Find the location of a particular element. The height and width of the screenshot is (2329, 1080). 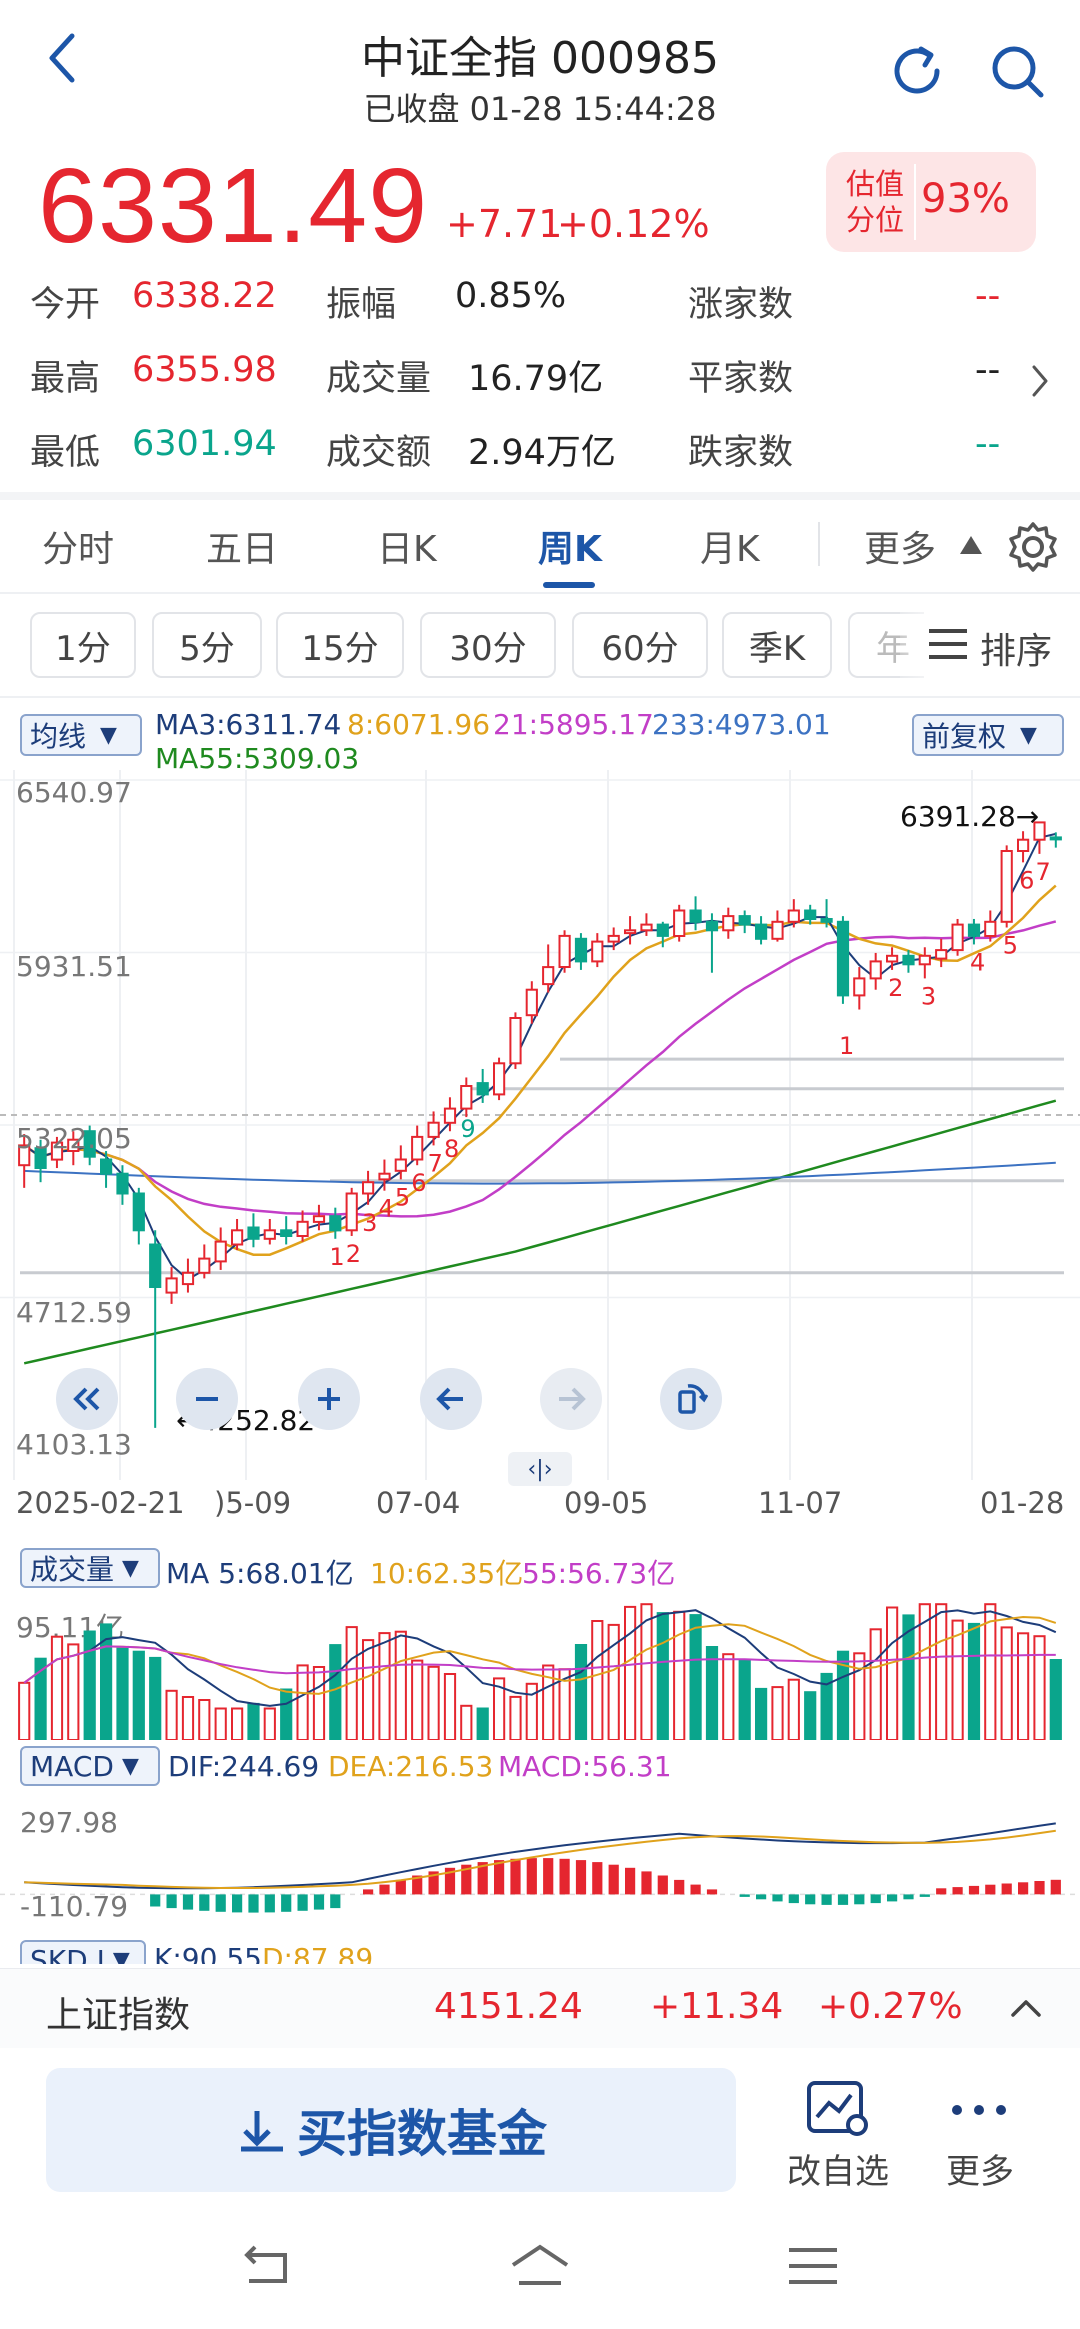

period-1min: 1分 is located at coordinates (83, 645).